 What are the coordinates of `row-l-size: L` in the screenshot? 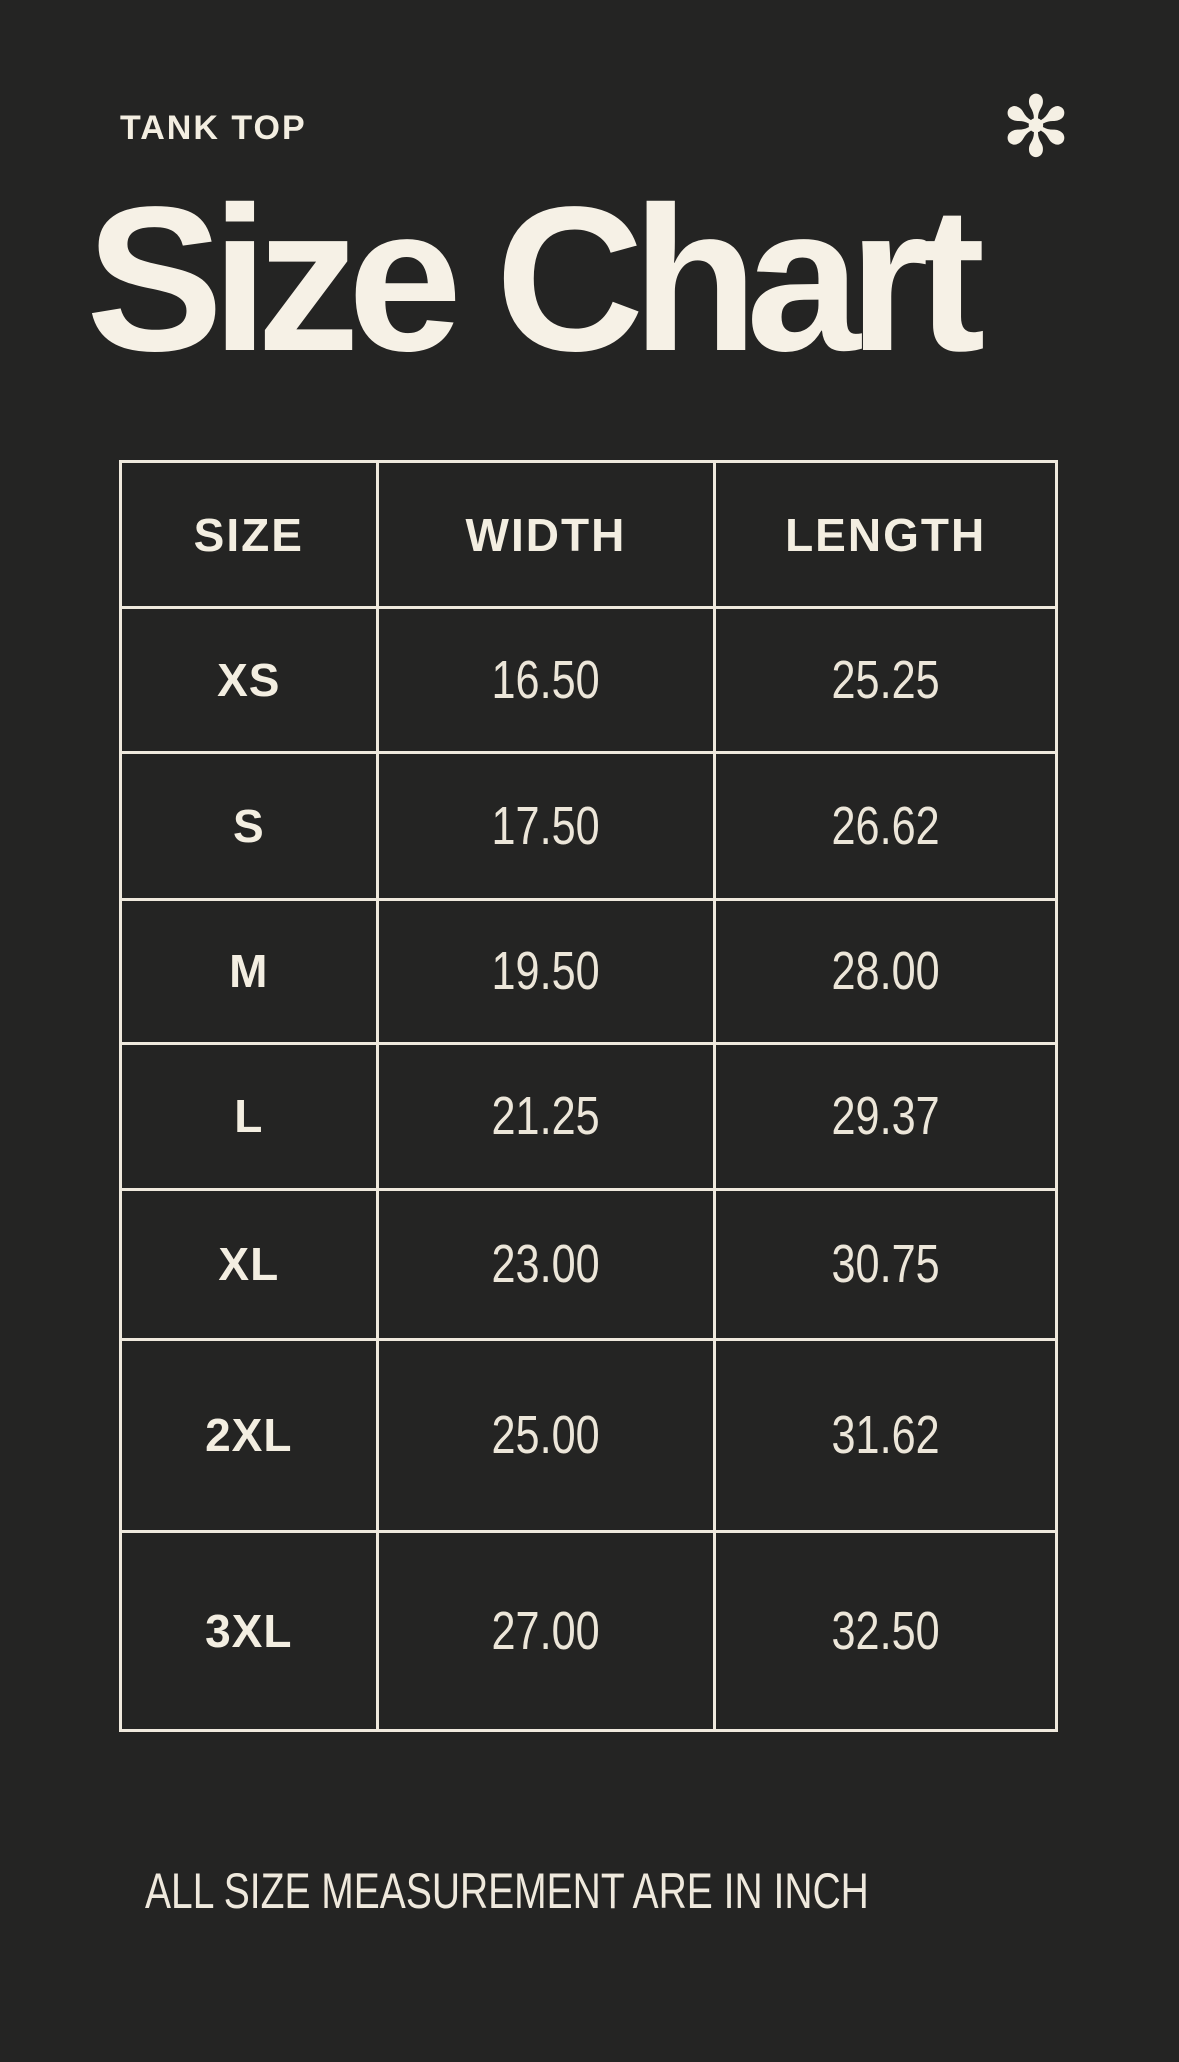 It's located at (250, 1118).